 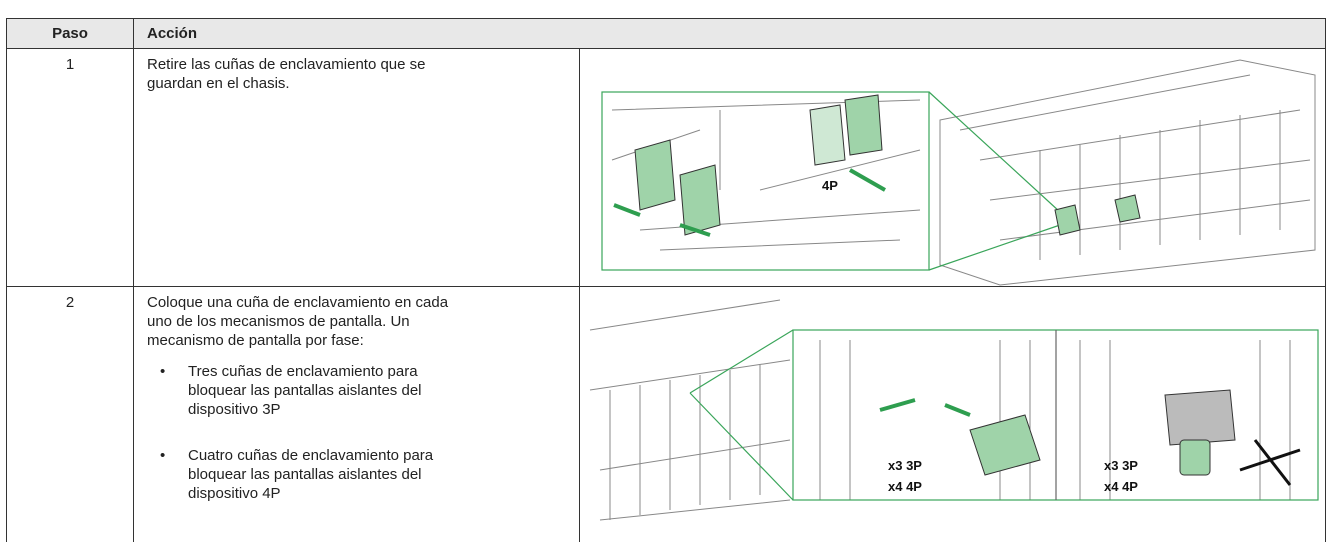 What do you see at coordinates (278, 321) in the screenshot?
I see `text-line: uno de los mecanismos de pantalla. Un` at bounding box center [278, 321].